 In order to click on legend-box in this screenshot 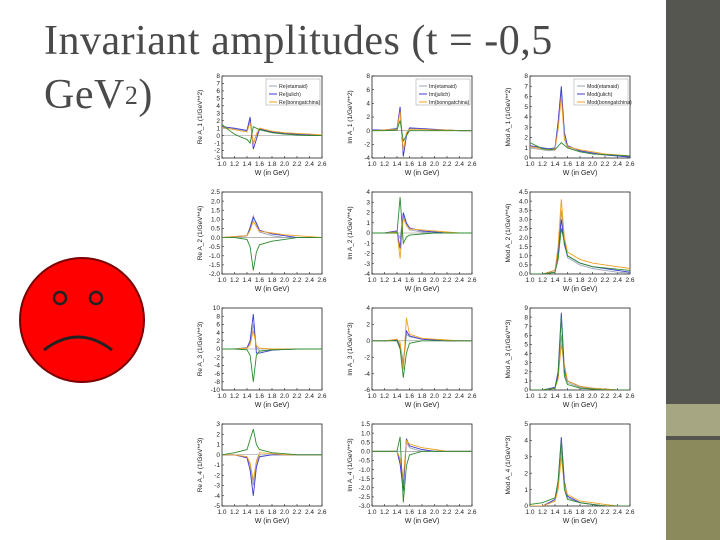, I will do `click(293, 92)`.